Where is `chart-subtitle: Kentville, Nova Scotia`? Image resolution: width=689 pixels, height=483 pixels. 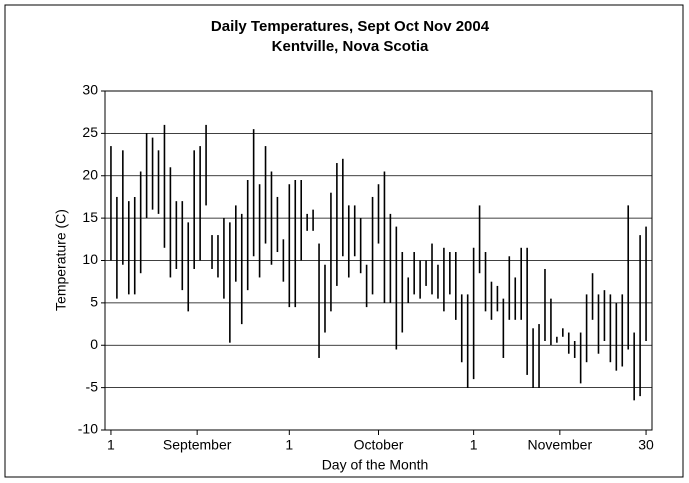
chart-subtitle: Kentville, Nova Scotia is located at coordinates (350, 46).